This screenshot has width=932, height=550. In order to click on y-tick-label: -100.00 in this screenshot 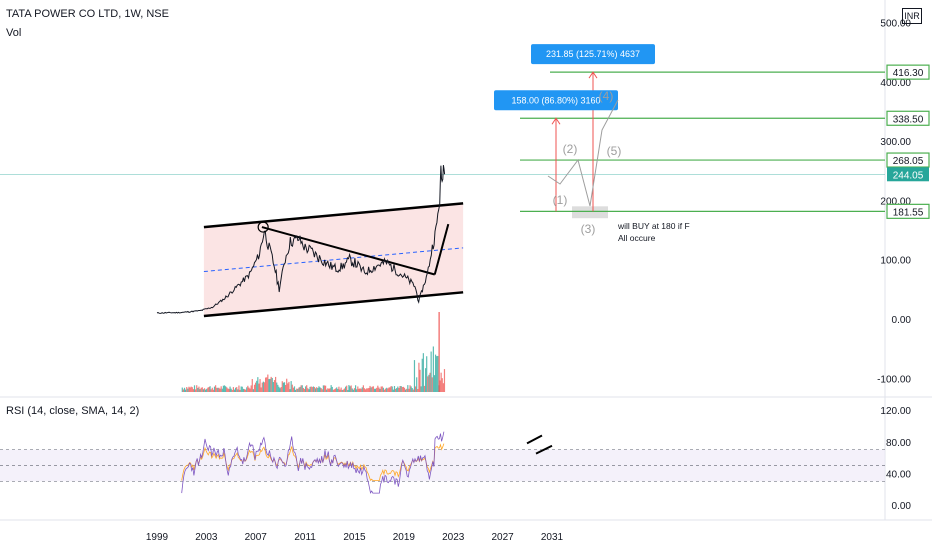, I will do `click(894, 379)`.